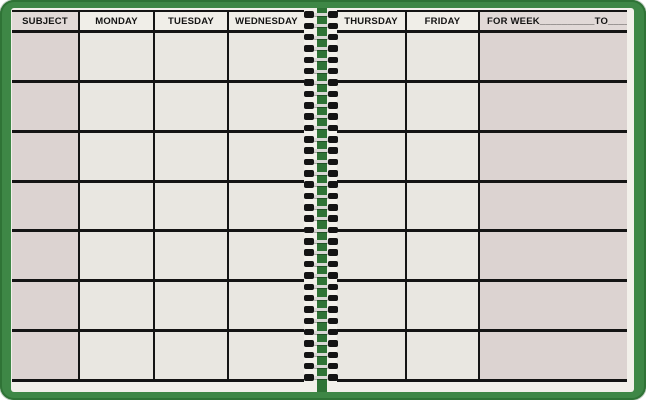 The height and width of the screenshot is (400, 646). Describe the element at coordinates (553, 206) in the screenshot. I see `cell-for-week-r4` at that location.